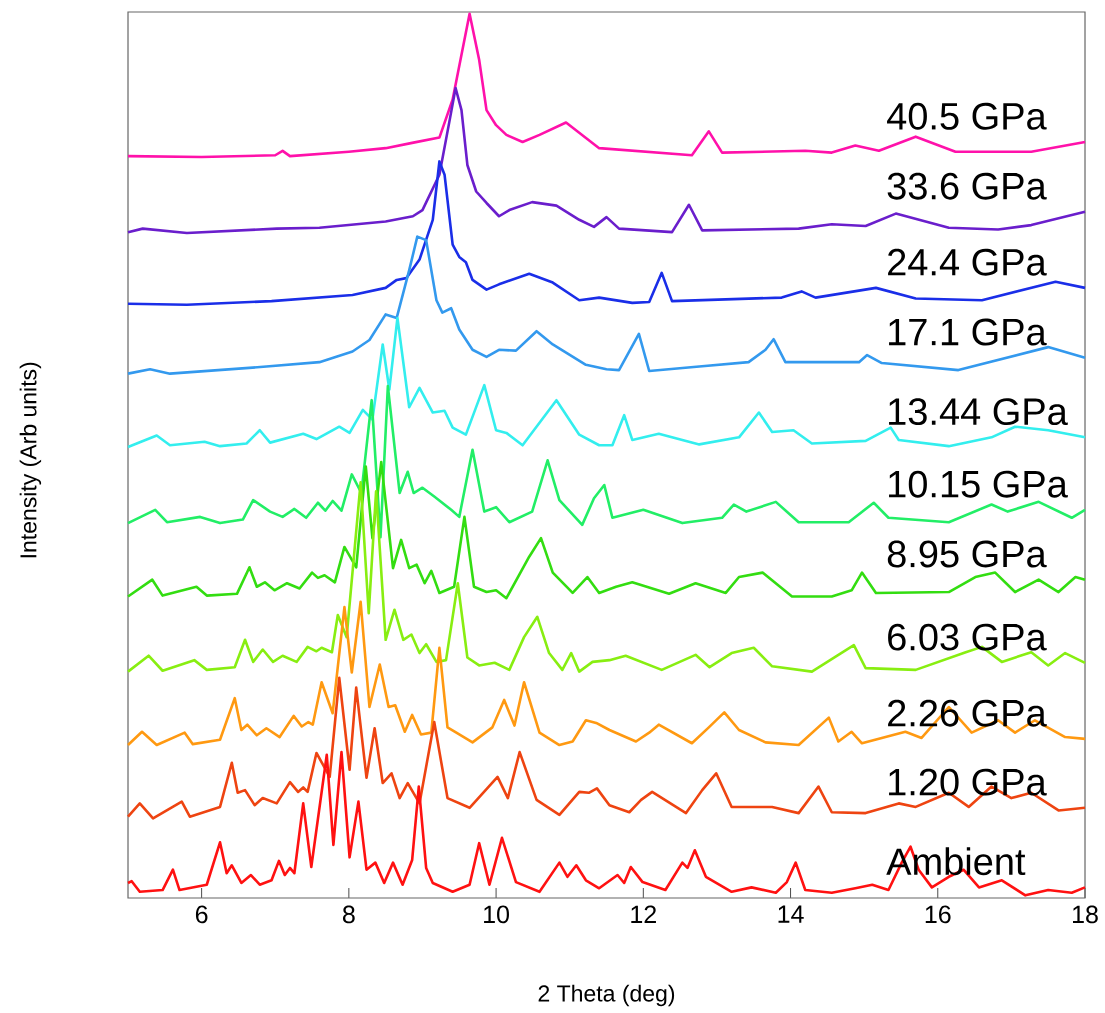 This screenshot has width=1105, height=1013. What do you see at coordinates (967, 116) in the screenshot?
I see `series-label: 40.5 GPa` at bounding box center [967, 116].